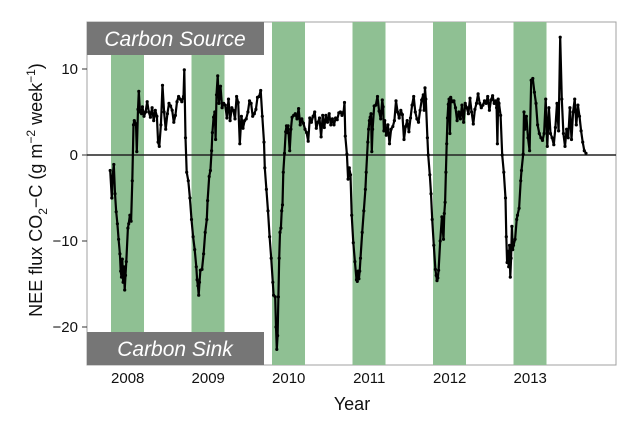 The image size is (638, 425). I want to click on x-tick-label: 2009, so click(208, 378).